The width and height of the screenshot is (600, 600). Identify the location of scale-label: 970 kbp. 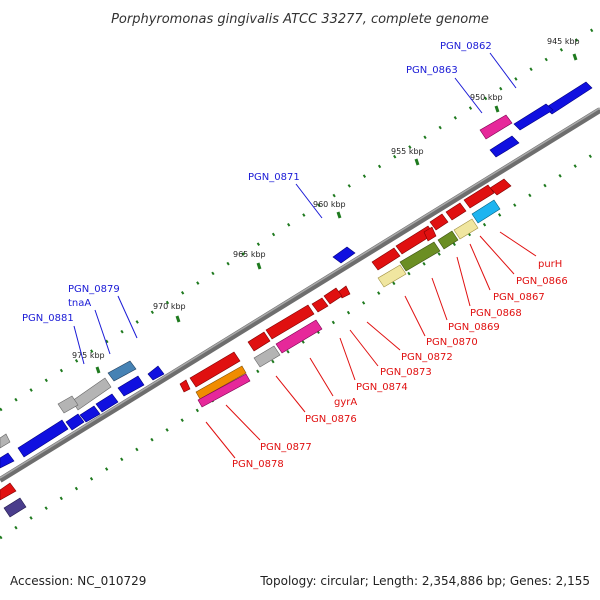
(169, 306).